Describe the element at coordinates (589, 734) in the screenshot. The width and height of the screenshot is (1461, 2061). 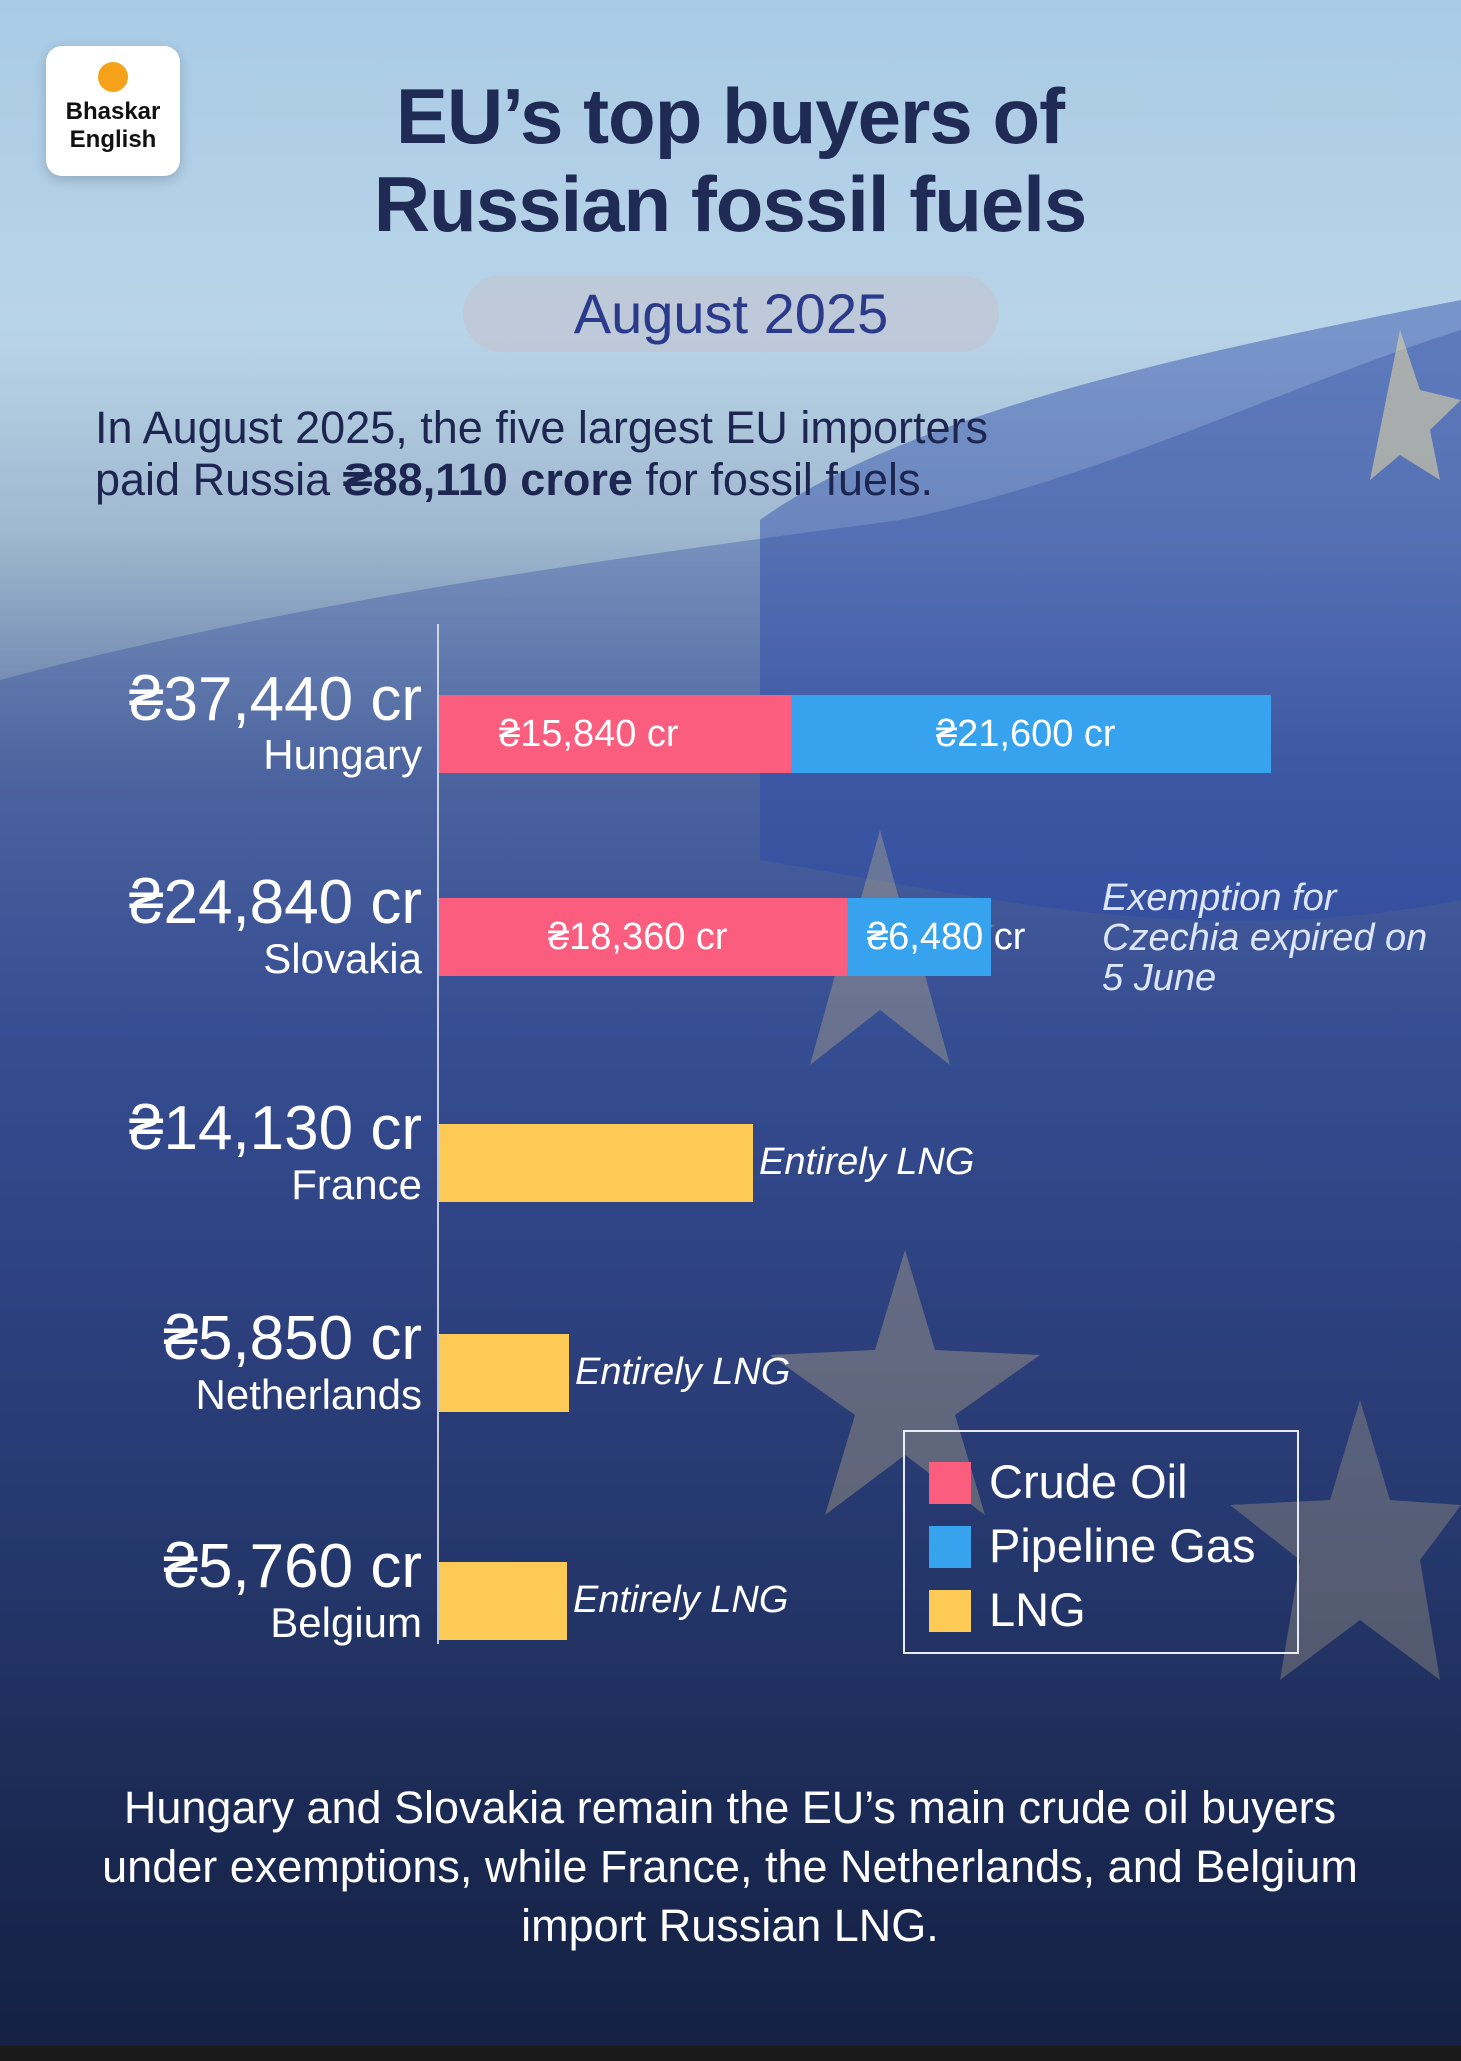
I see `bar-value-label: ₴15,840 cr` at that location.